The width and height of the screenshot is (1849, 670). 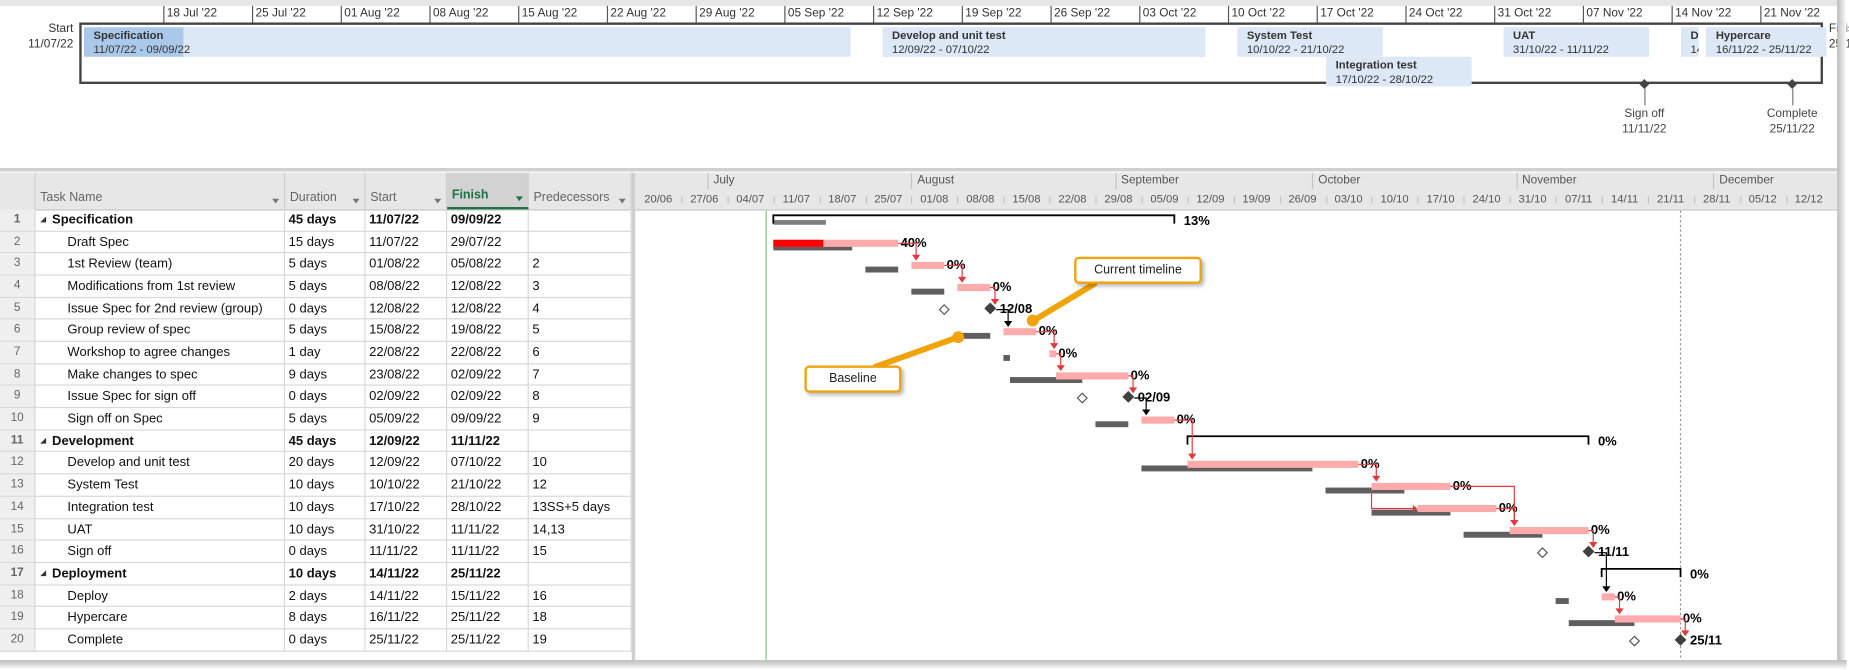 I want to click on summary-task-row: 11 Development 45 days 12/09/22 11/11/22, so click(x=316, y=441).